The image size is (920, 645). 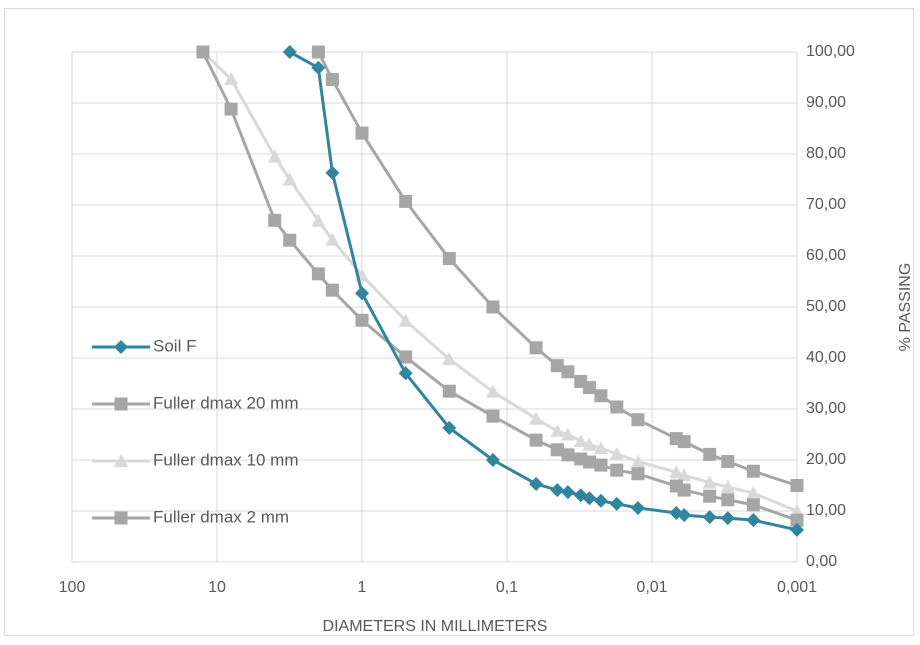 I want to click on legend-label: Soil F, so click(x=174, y=345).